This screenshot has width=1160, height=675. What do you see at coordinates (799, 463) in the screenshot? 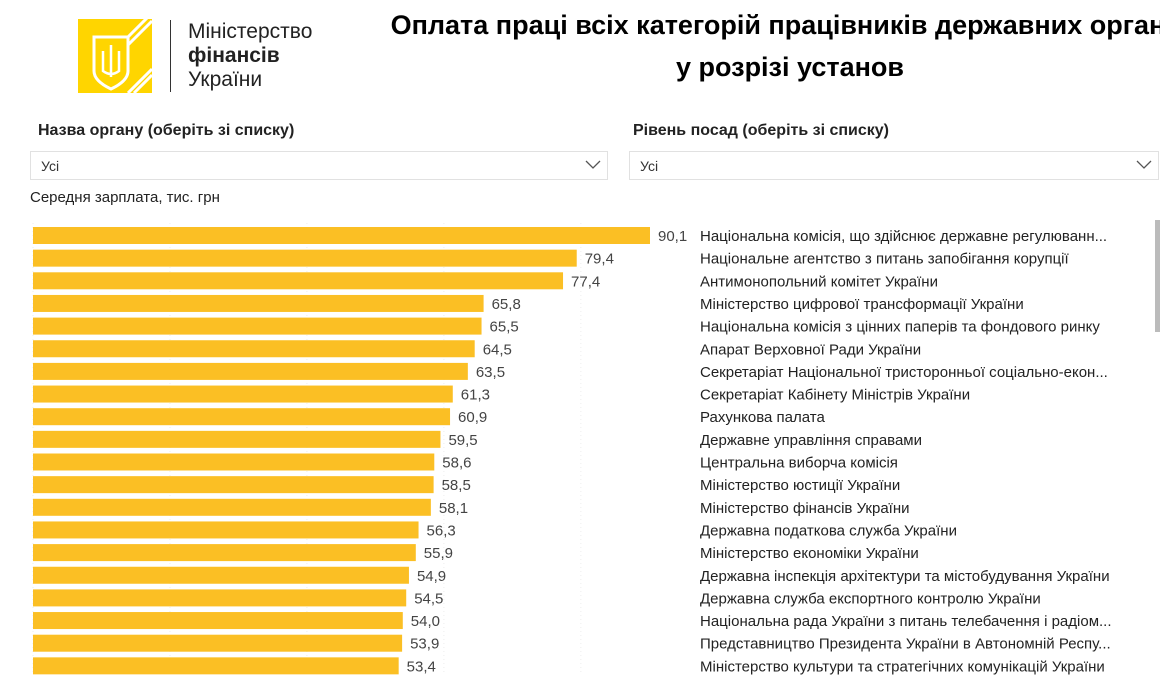
I see `category-label: Центральна виборча комісія` at bounding box center [799, 463].